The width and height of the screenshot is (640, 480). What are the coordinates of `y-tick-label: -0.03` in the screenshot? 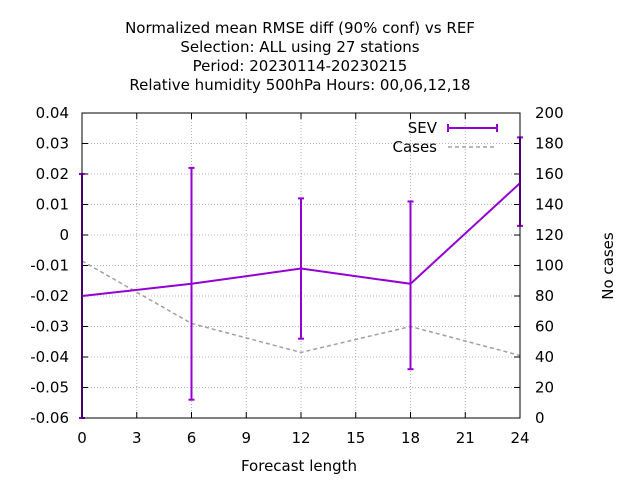 It's located at (49, 327).